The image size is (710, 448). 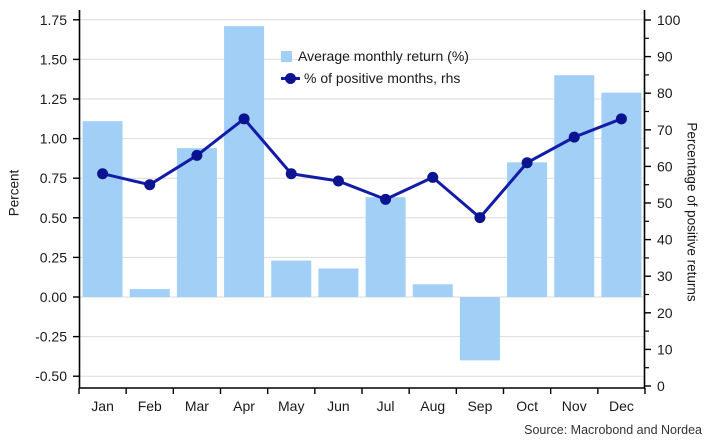 What do you see at coordinates (386, 406) in the screenshot?
I see `x-tick-label: Jul` at bounding box center [386, 406].